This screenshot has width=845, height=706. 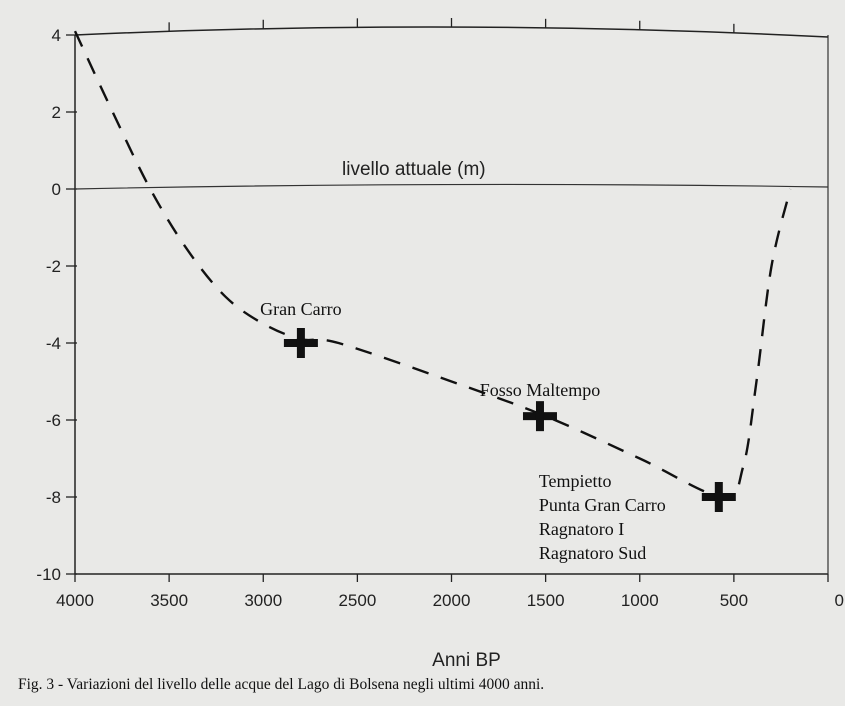 I want to click on x-tick-label: 3000, so click(x=263, y=600).